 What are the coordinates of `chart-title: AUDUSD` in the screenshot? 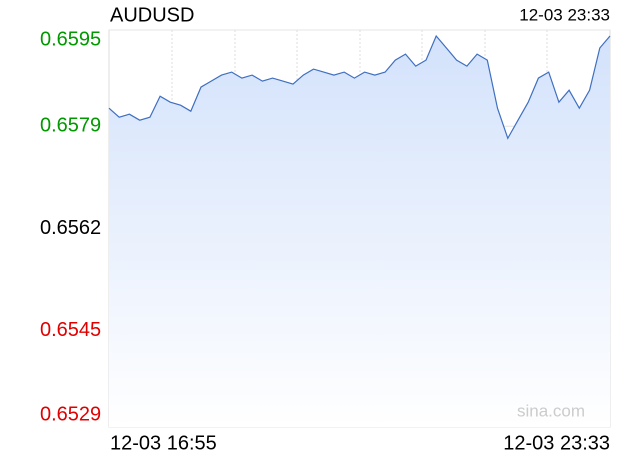 It's located at (152, 15).